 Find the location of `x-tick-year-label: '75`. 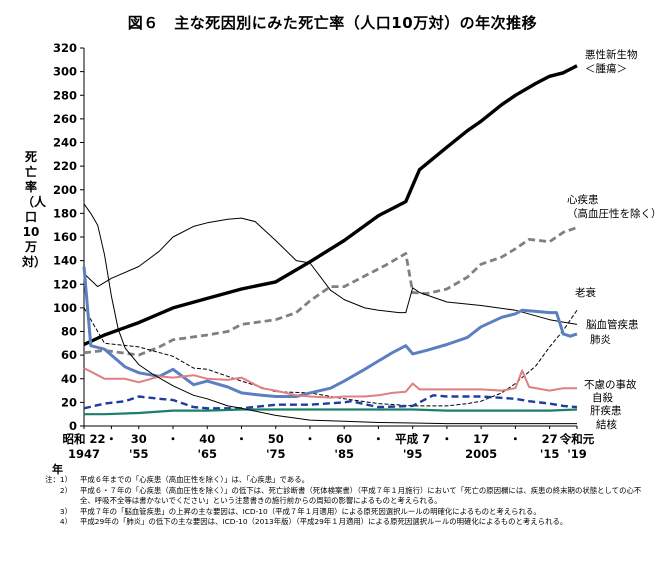

x-tick-year-label: '75 is located at coordinates (276, 454).